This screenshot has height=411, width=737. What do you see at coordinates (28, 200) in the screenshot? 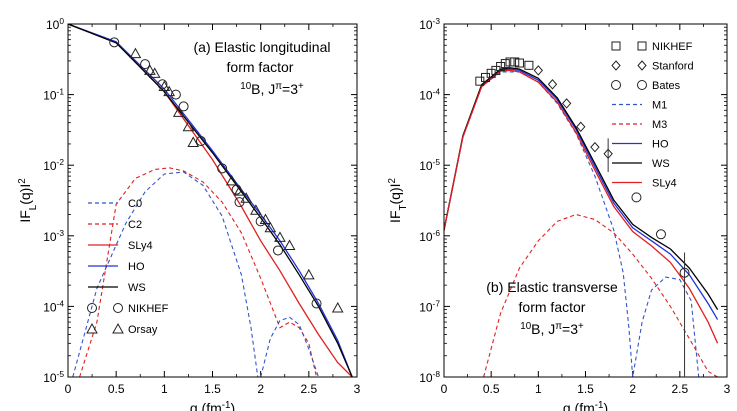
I see `y-axis-label: IFL(q)I2` at bounding box center [28, 200].